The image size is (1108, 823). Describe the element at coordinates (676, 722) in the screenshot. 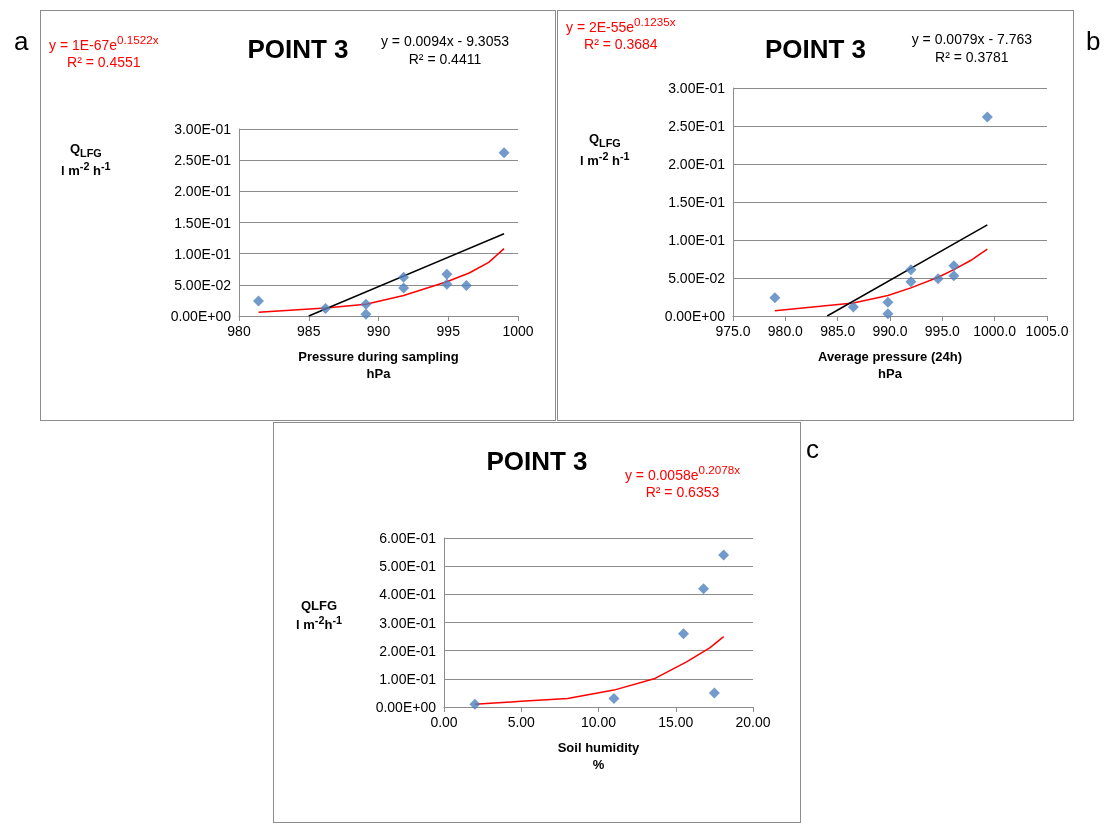

I see `x-tick-label: 15.00` at that location.